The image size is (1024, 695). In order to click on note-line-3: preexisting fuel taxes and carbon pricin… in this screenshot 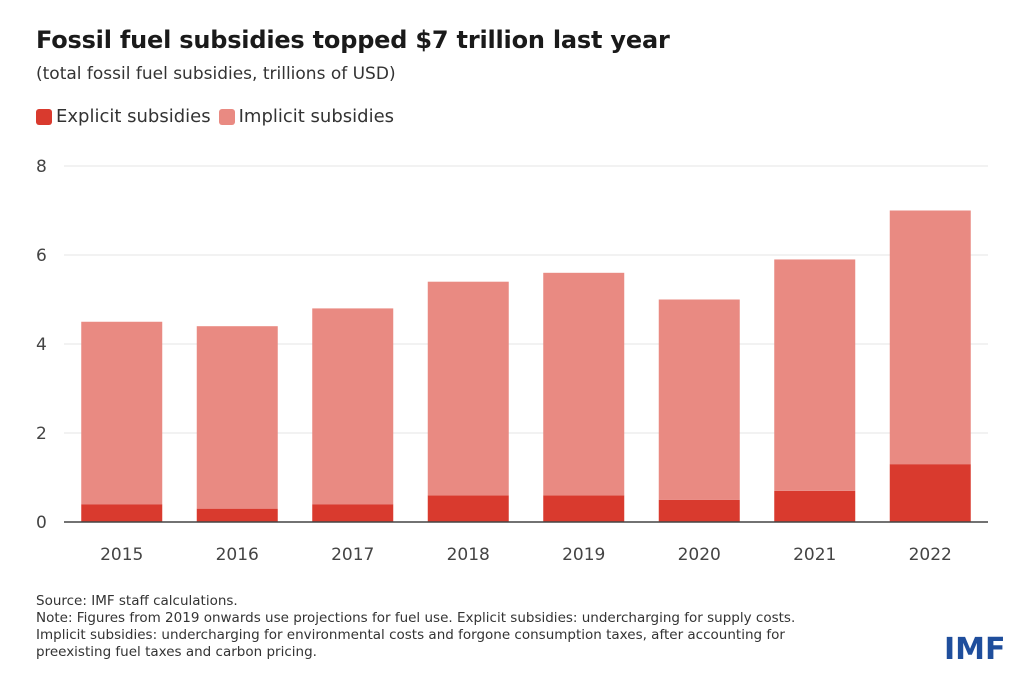, I will do `click(176, 652)`.